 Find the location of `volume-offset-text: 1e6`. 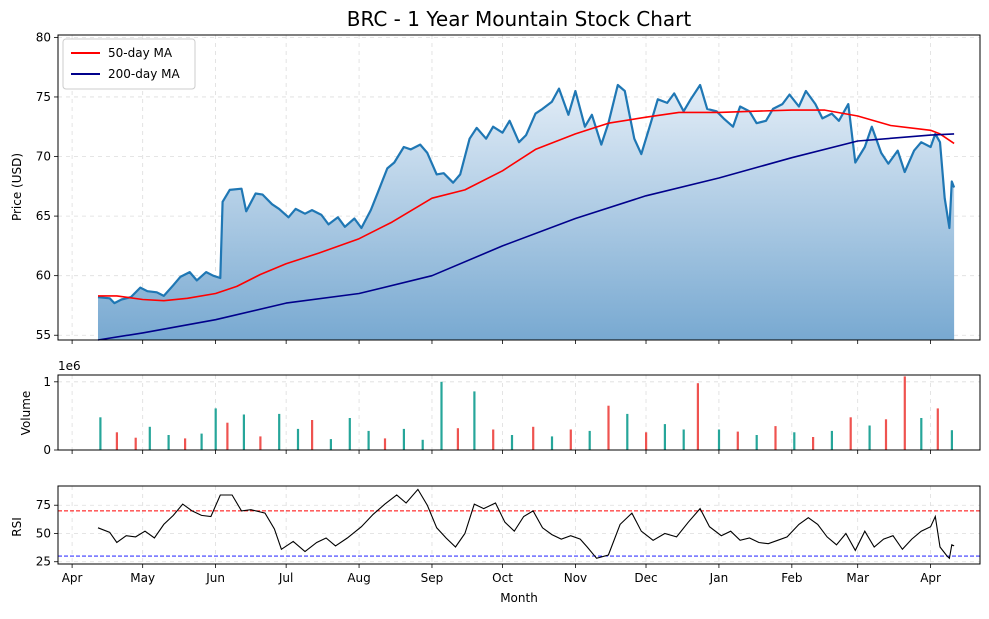

volume-offset-text: 1e6 is located at coordinates (69, 366).